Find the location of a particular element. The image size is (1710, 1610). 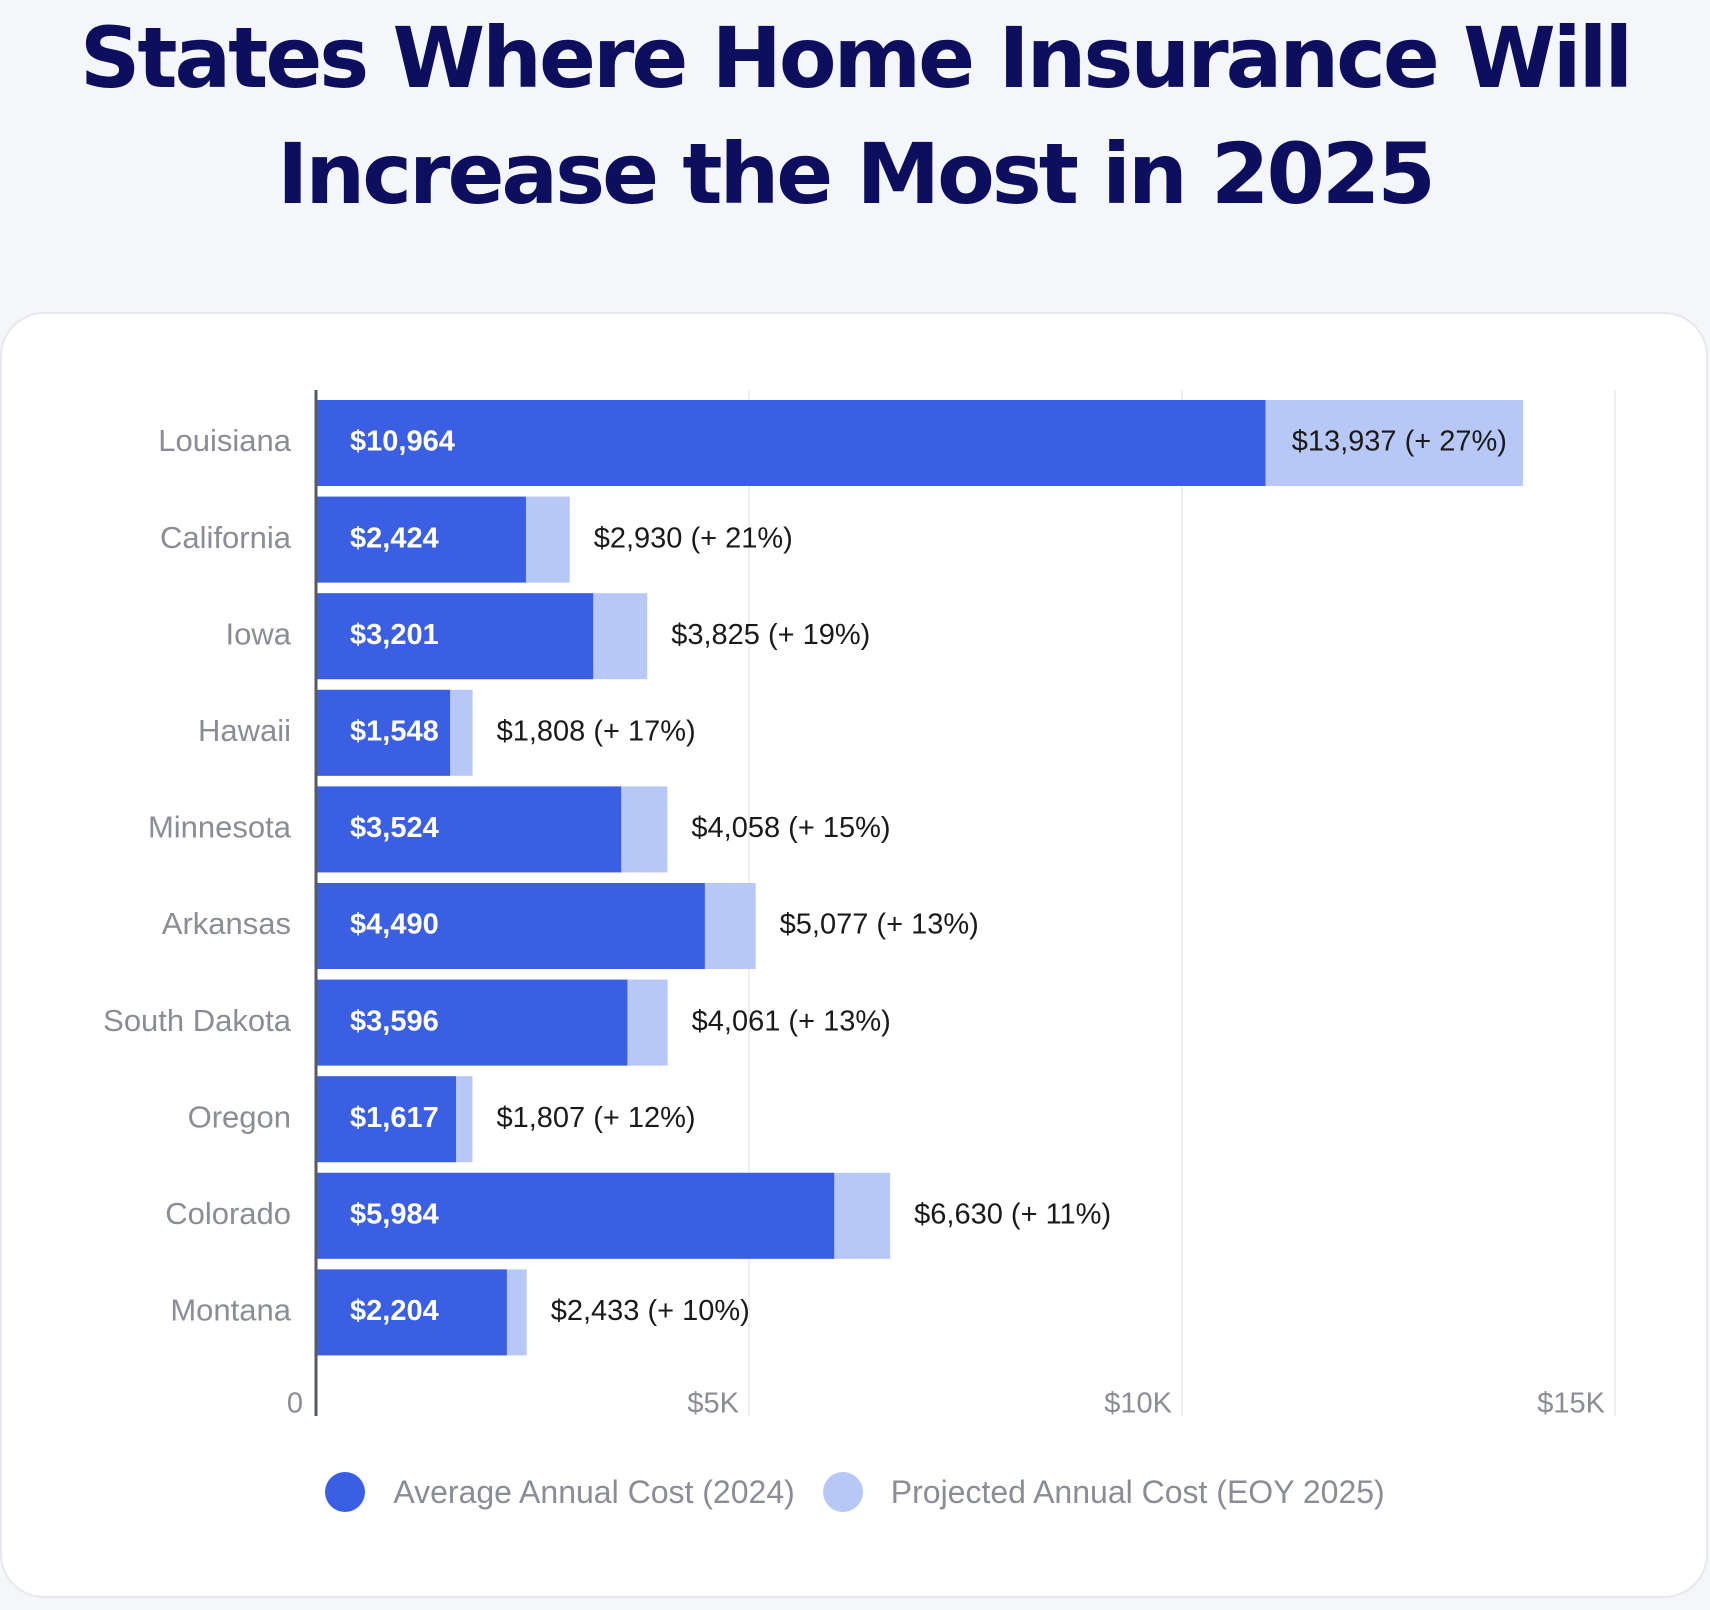

data-label-projected: $3,825 (+ 19%) is located at coordinates (770, 635).